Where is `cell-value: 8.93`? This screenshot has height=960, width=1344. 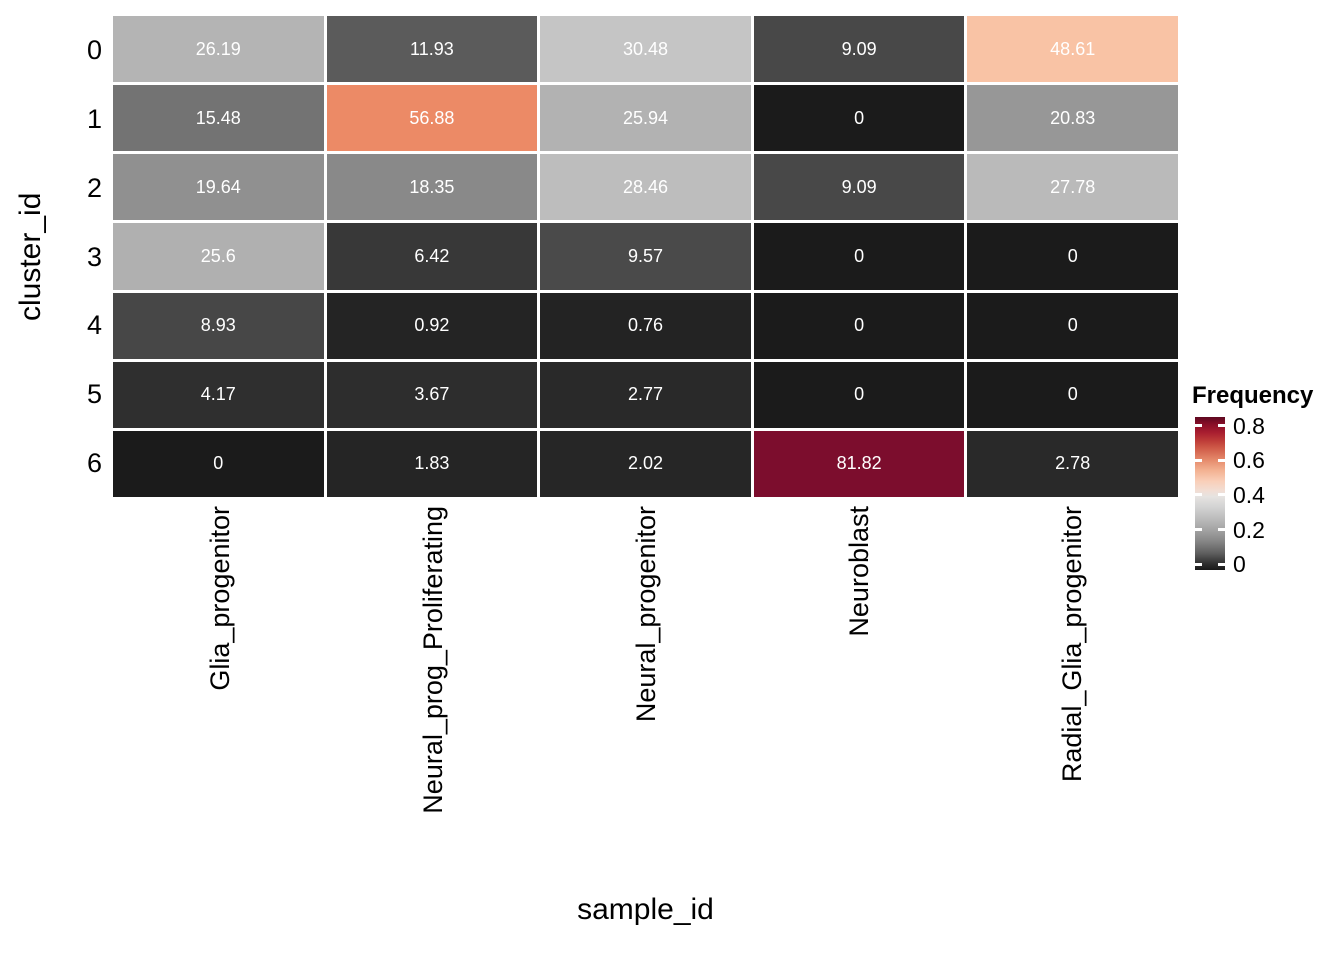 cell-value: 8.93 is located at coordinates (218, 325).